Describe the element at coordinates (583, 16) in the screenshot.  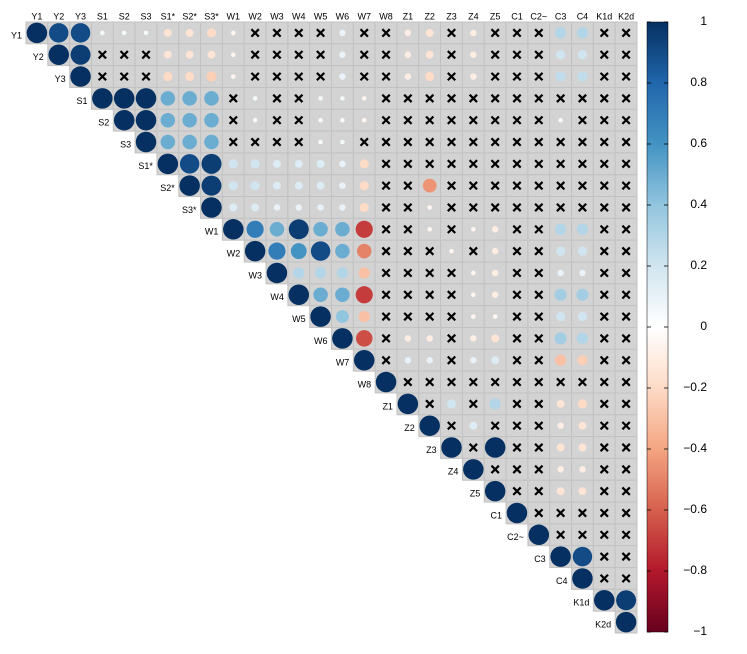
I see `column-label: C4` at that location.